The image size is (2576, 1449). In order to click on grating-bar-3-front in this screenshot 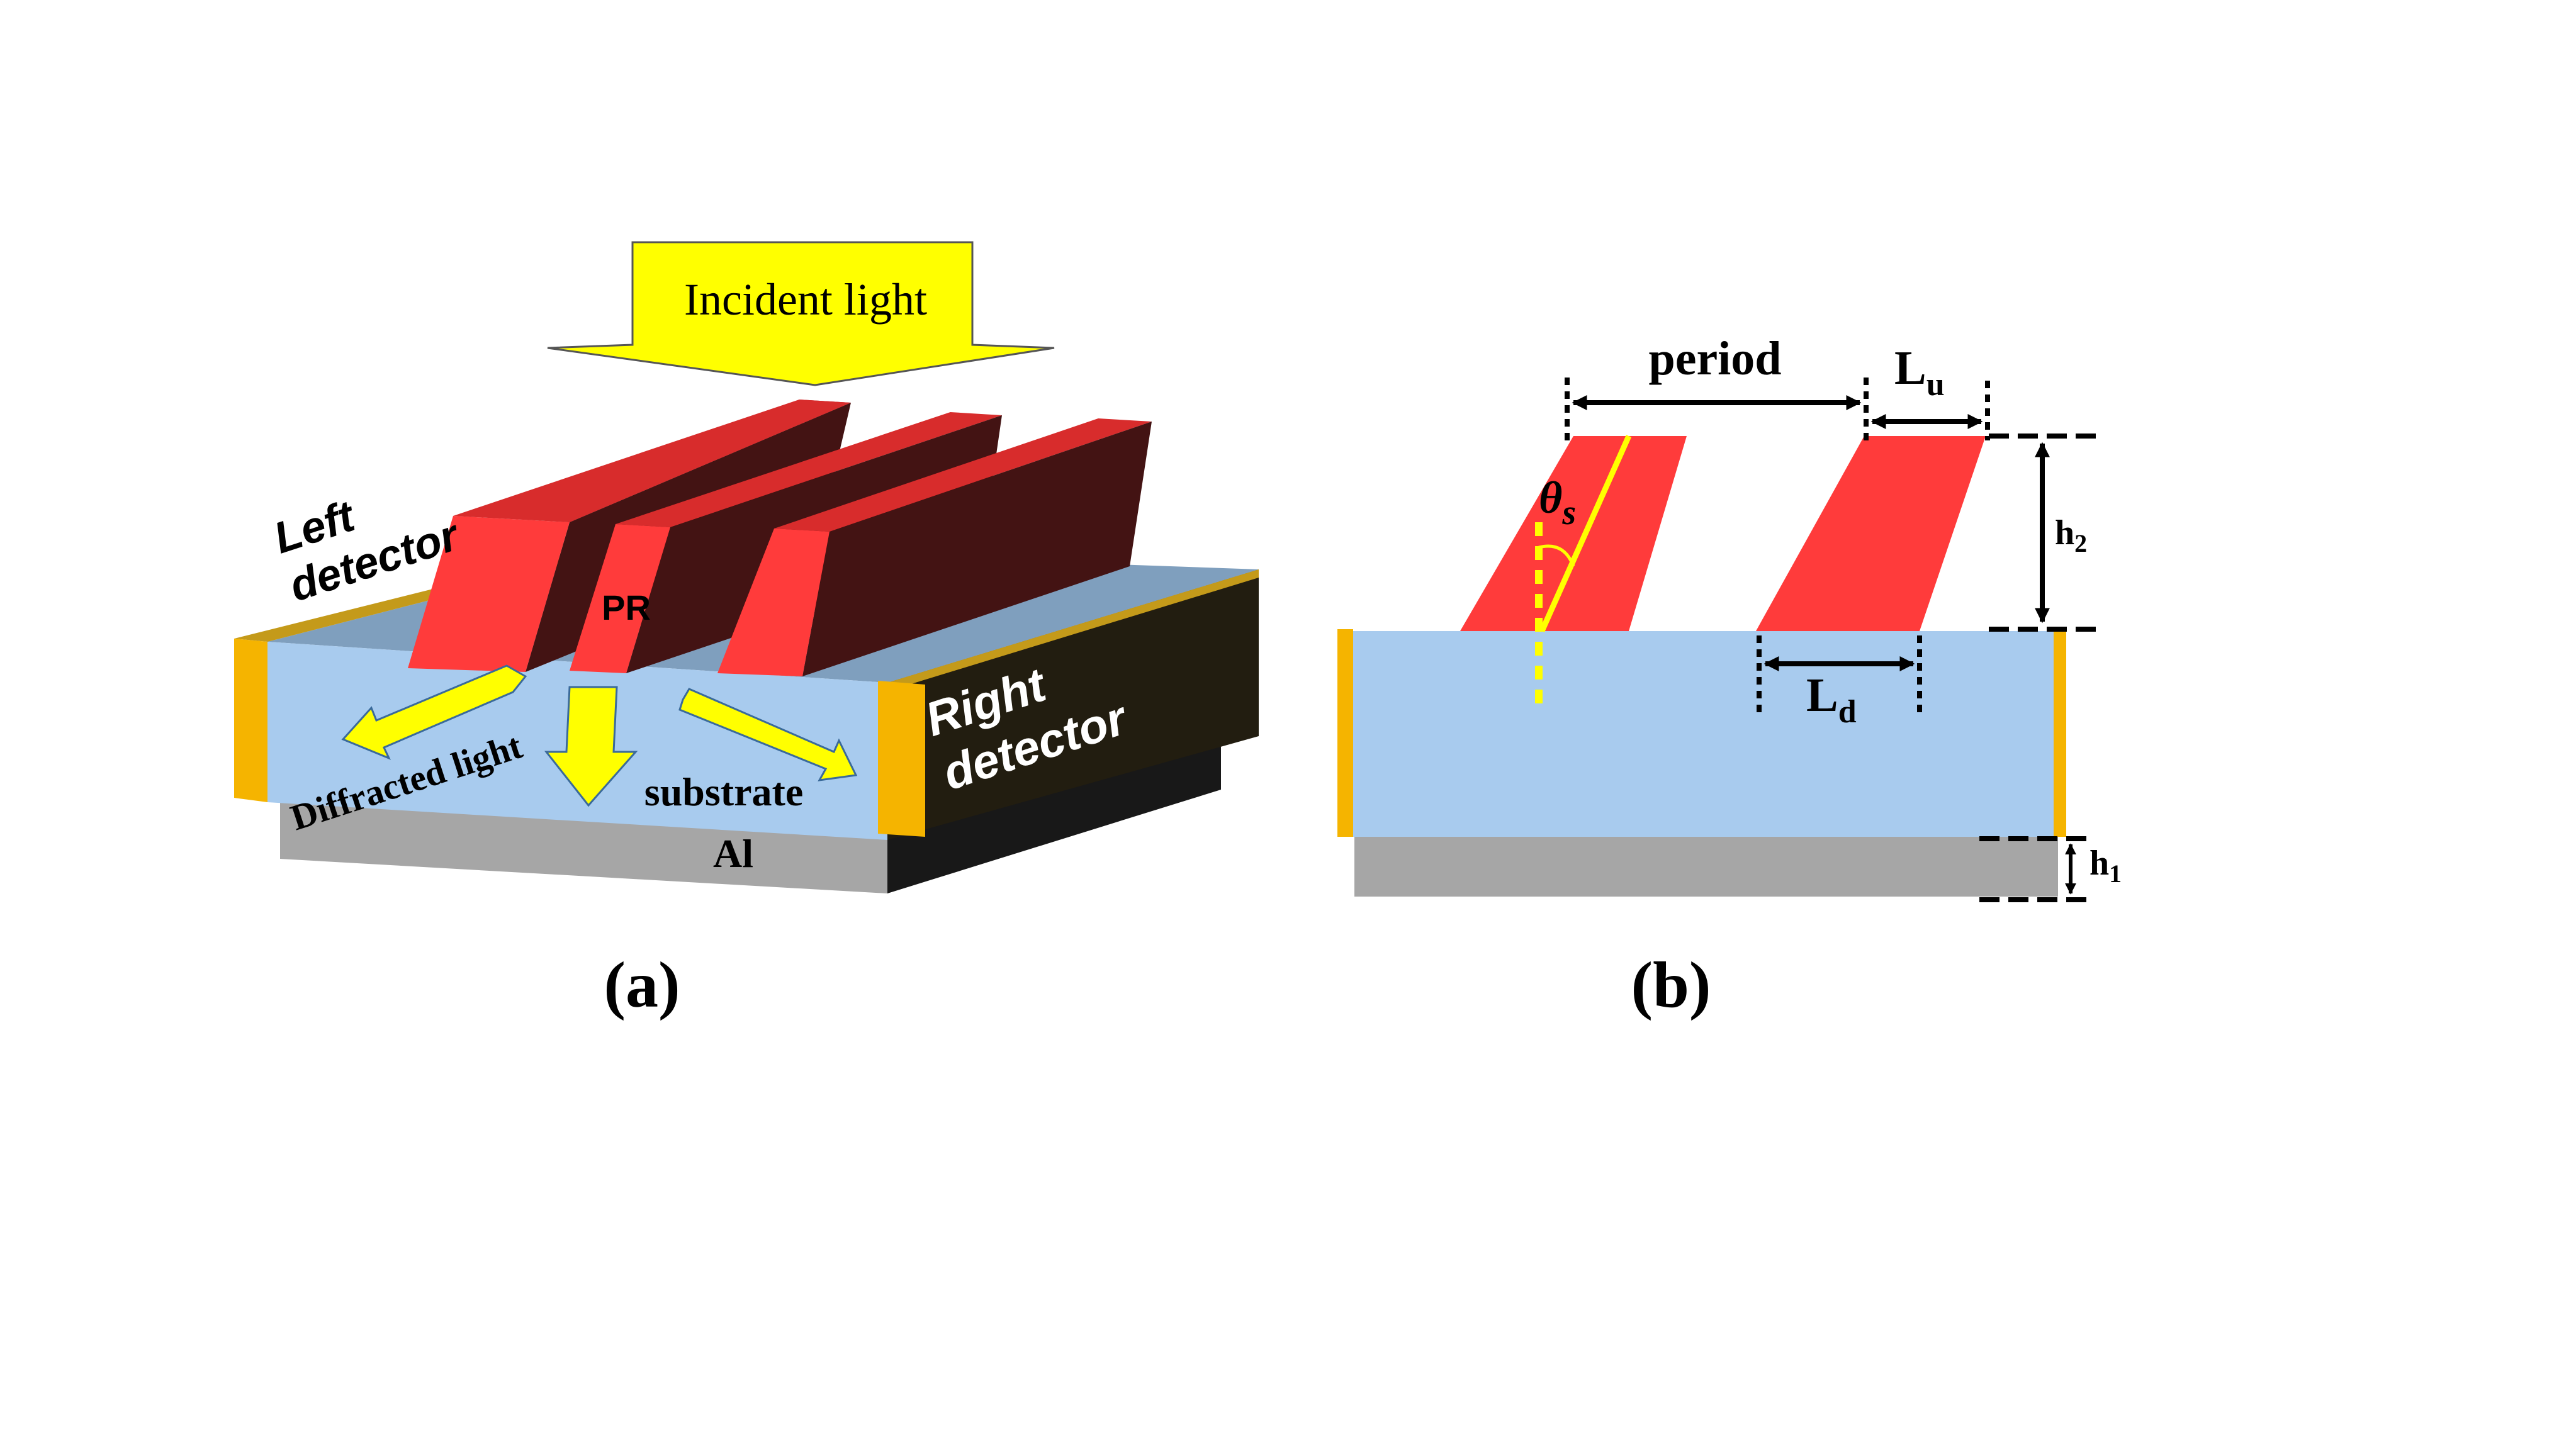, I will do `click(773, 602)`.